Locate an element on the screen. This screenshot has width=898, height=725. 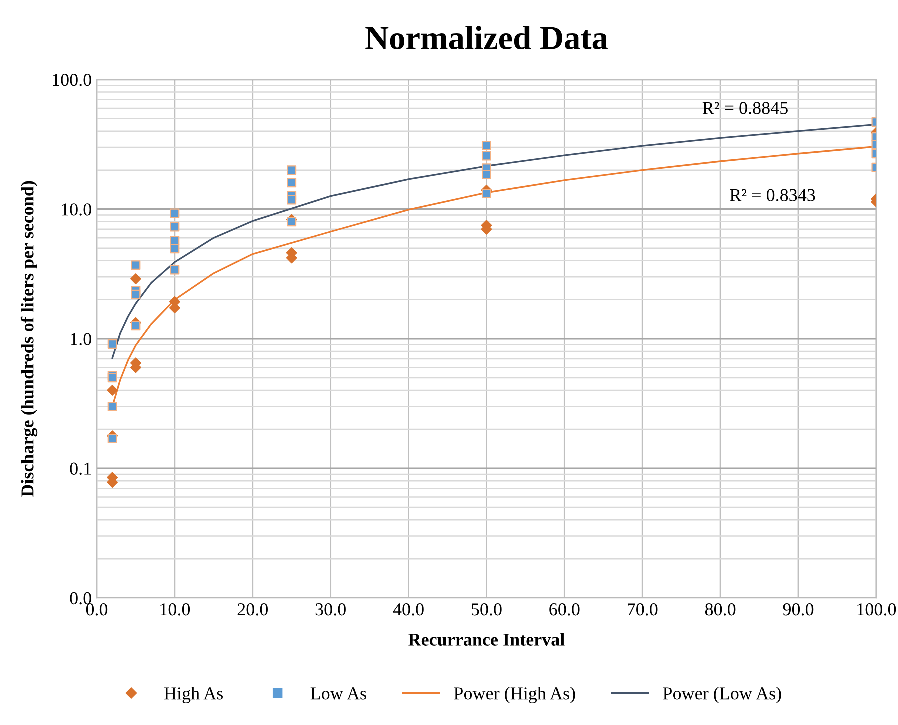
annotation: R² = 0.8845 is located at coordinates (745, 108).